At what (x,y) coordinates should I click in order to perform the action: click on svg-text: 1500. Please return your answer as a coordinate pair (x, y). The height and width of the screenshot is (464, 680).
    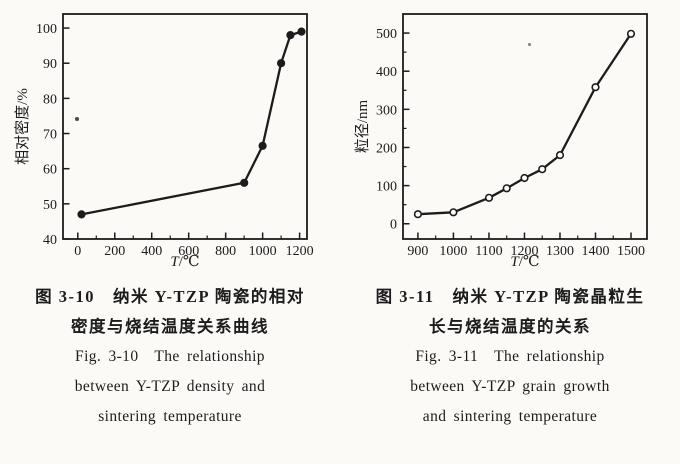
    Looking at the image, I should click on (631, 251).